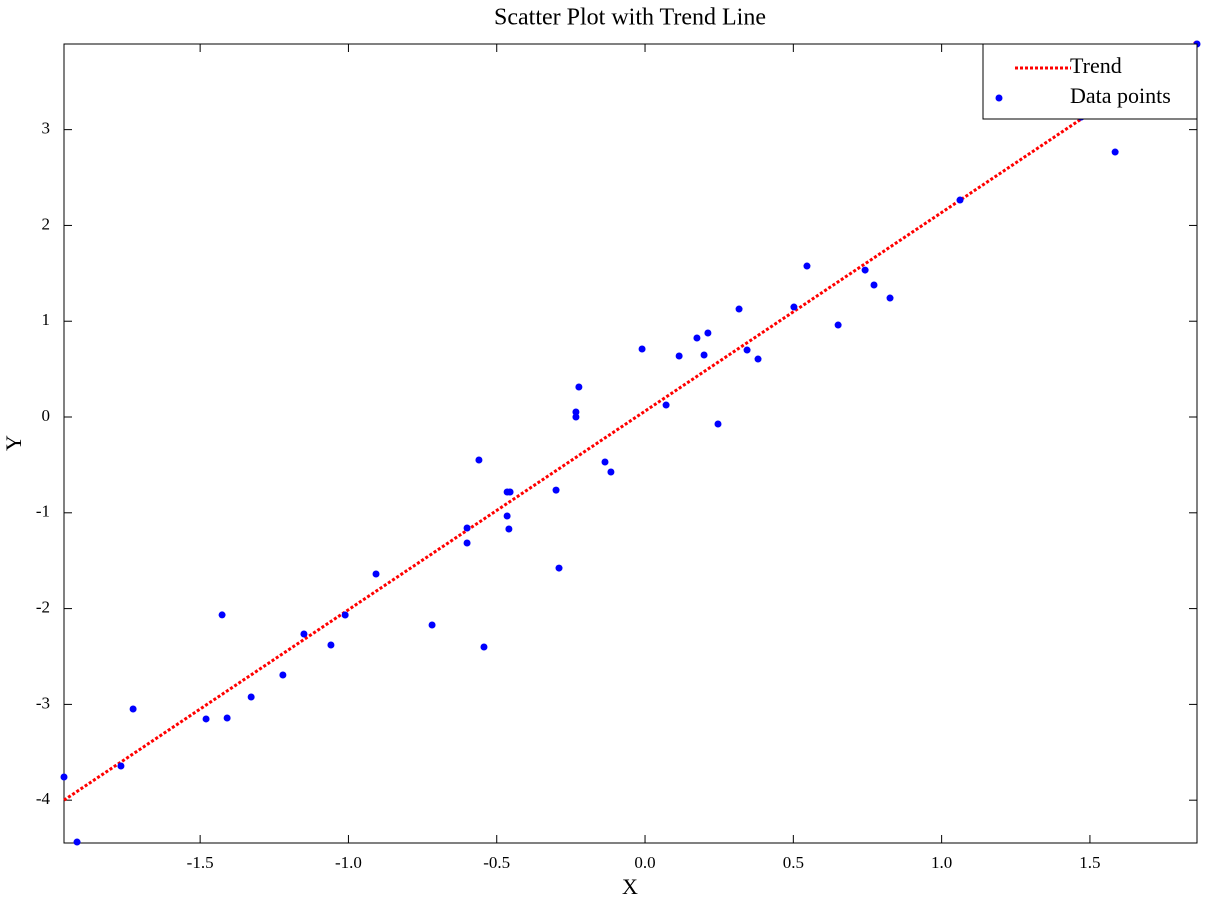 Image resolution: width=1205 pixels, height=905 pixels. I want to click on y-tick-label: 1, so click(46, 319).